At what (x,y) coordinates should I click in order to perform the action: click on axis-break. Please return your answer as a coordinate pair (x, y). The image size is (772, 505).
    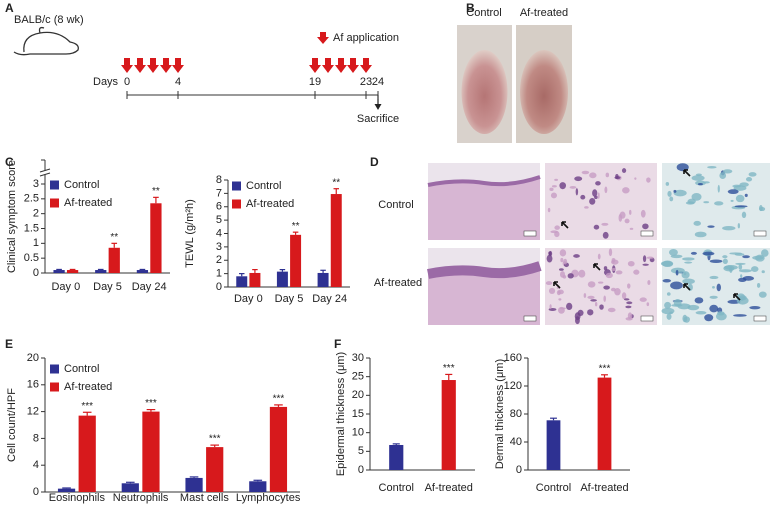
    Looking at the image, I should click on (45, 170).